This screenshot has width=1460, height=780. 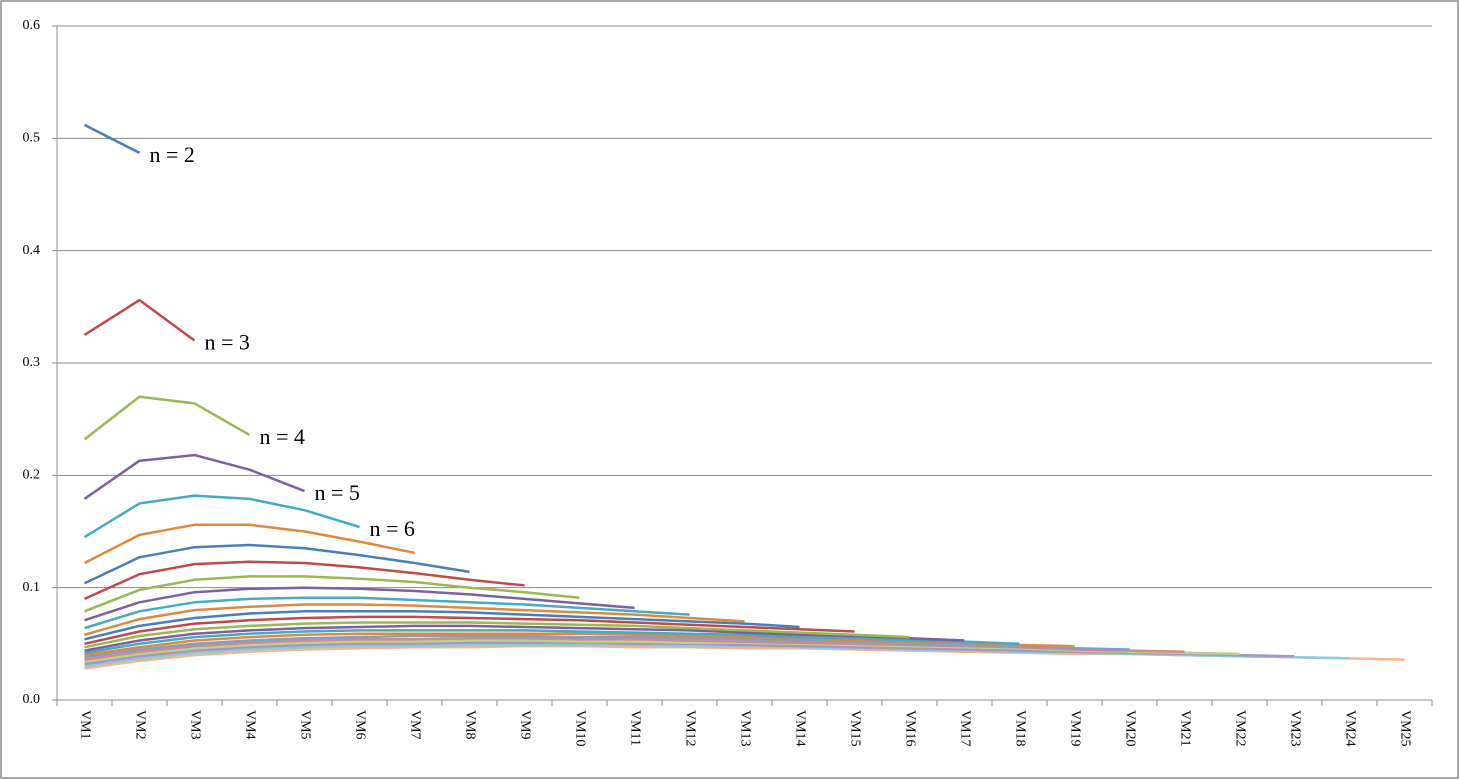 I want to click on x-tick-label: VM20, so click(x=1129, y=728).